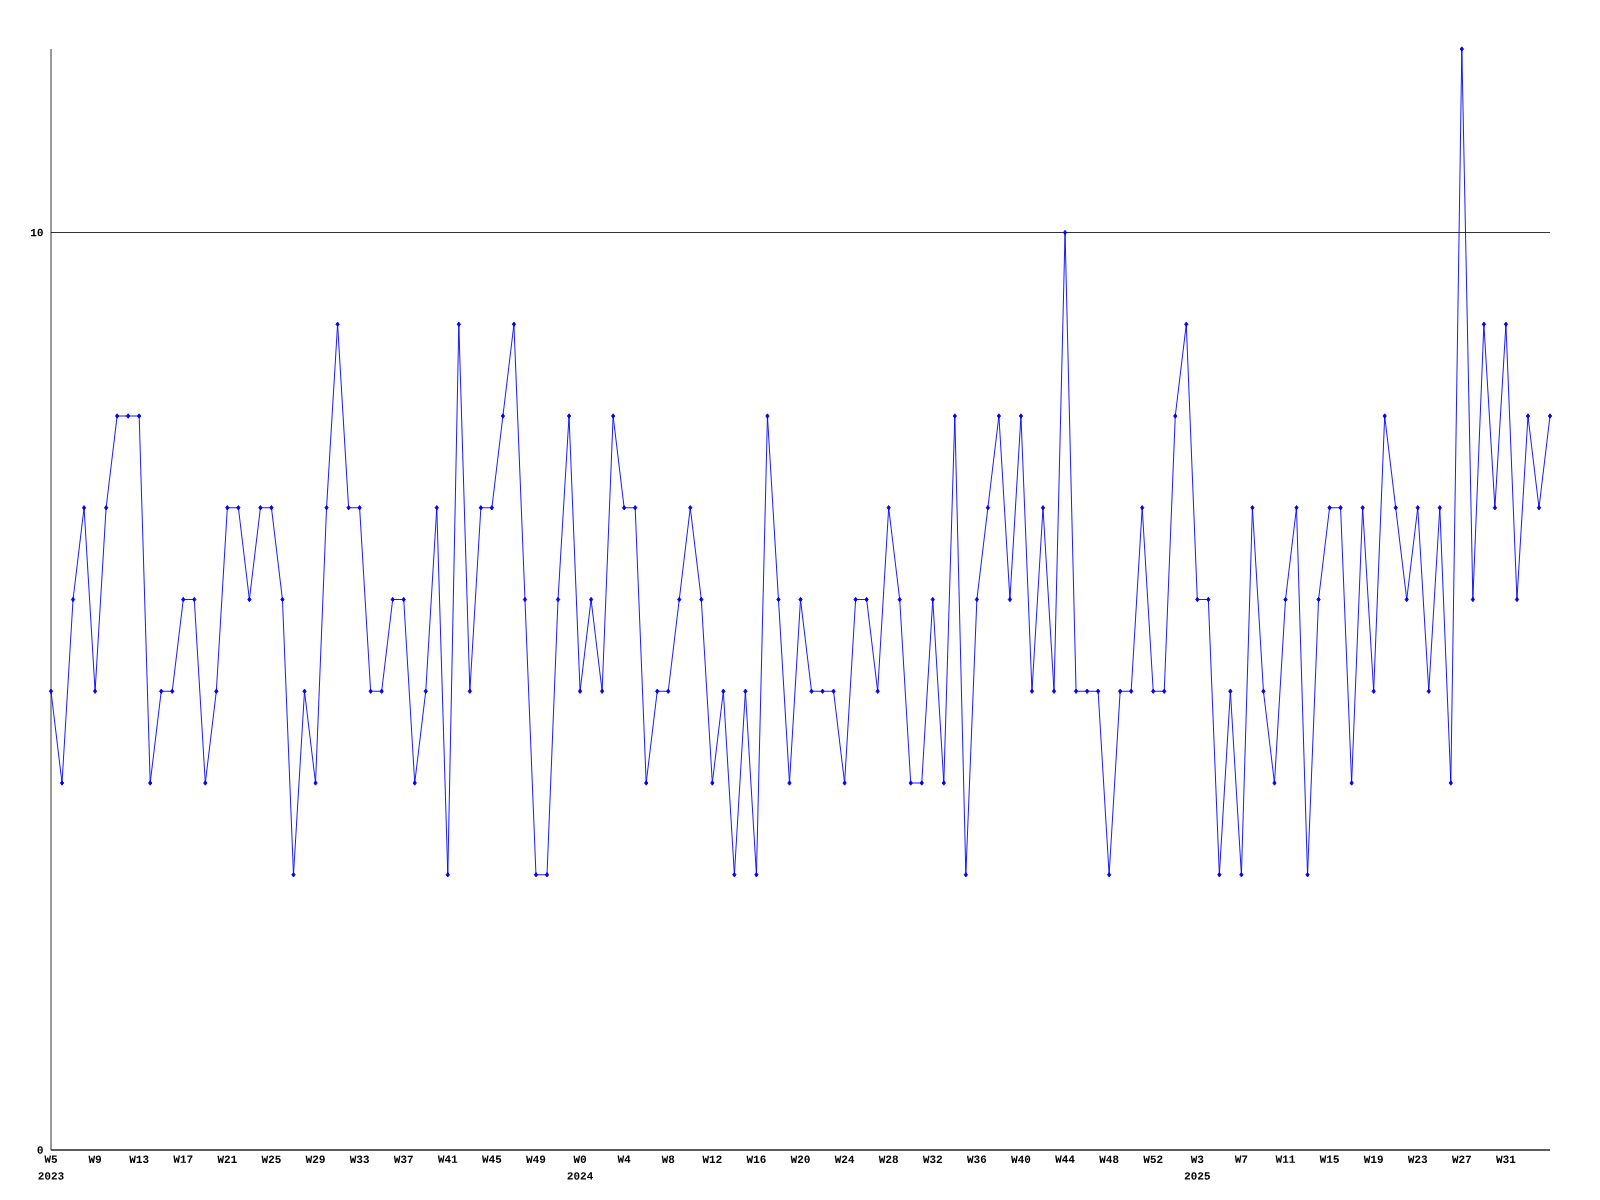 This screenshot has height=1200, width=1600. I want to click on x-tick-label: W13, so click(139, 1159).